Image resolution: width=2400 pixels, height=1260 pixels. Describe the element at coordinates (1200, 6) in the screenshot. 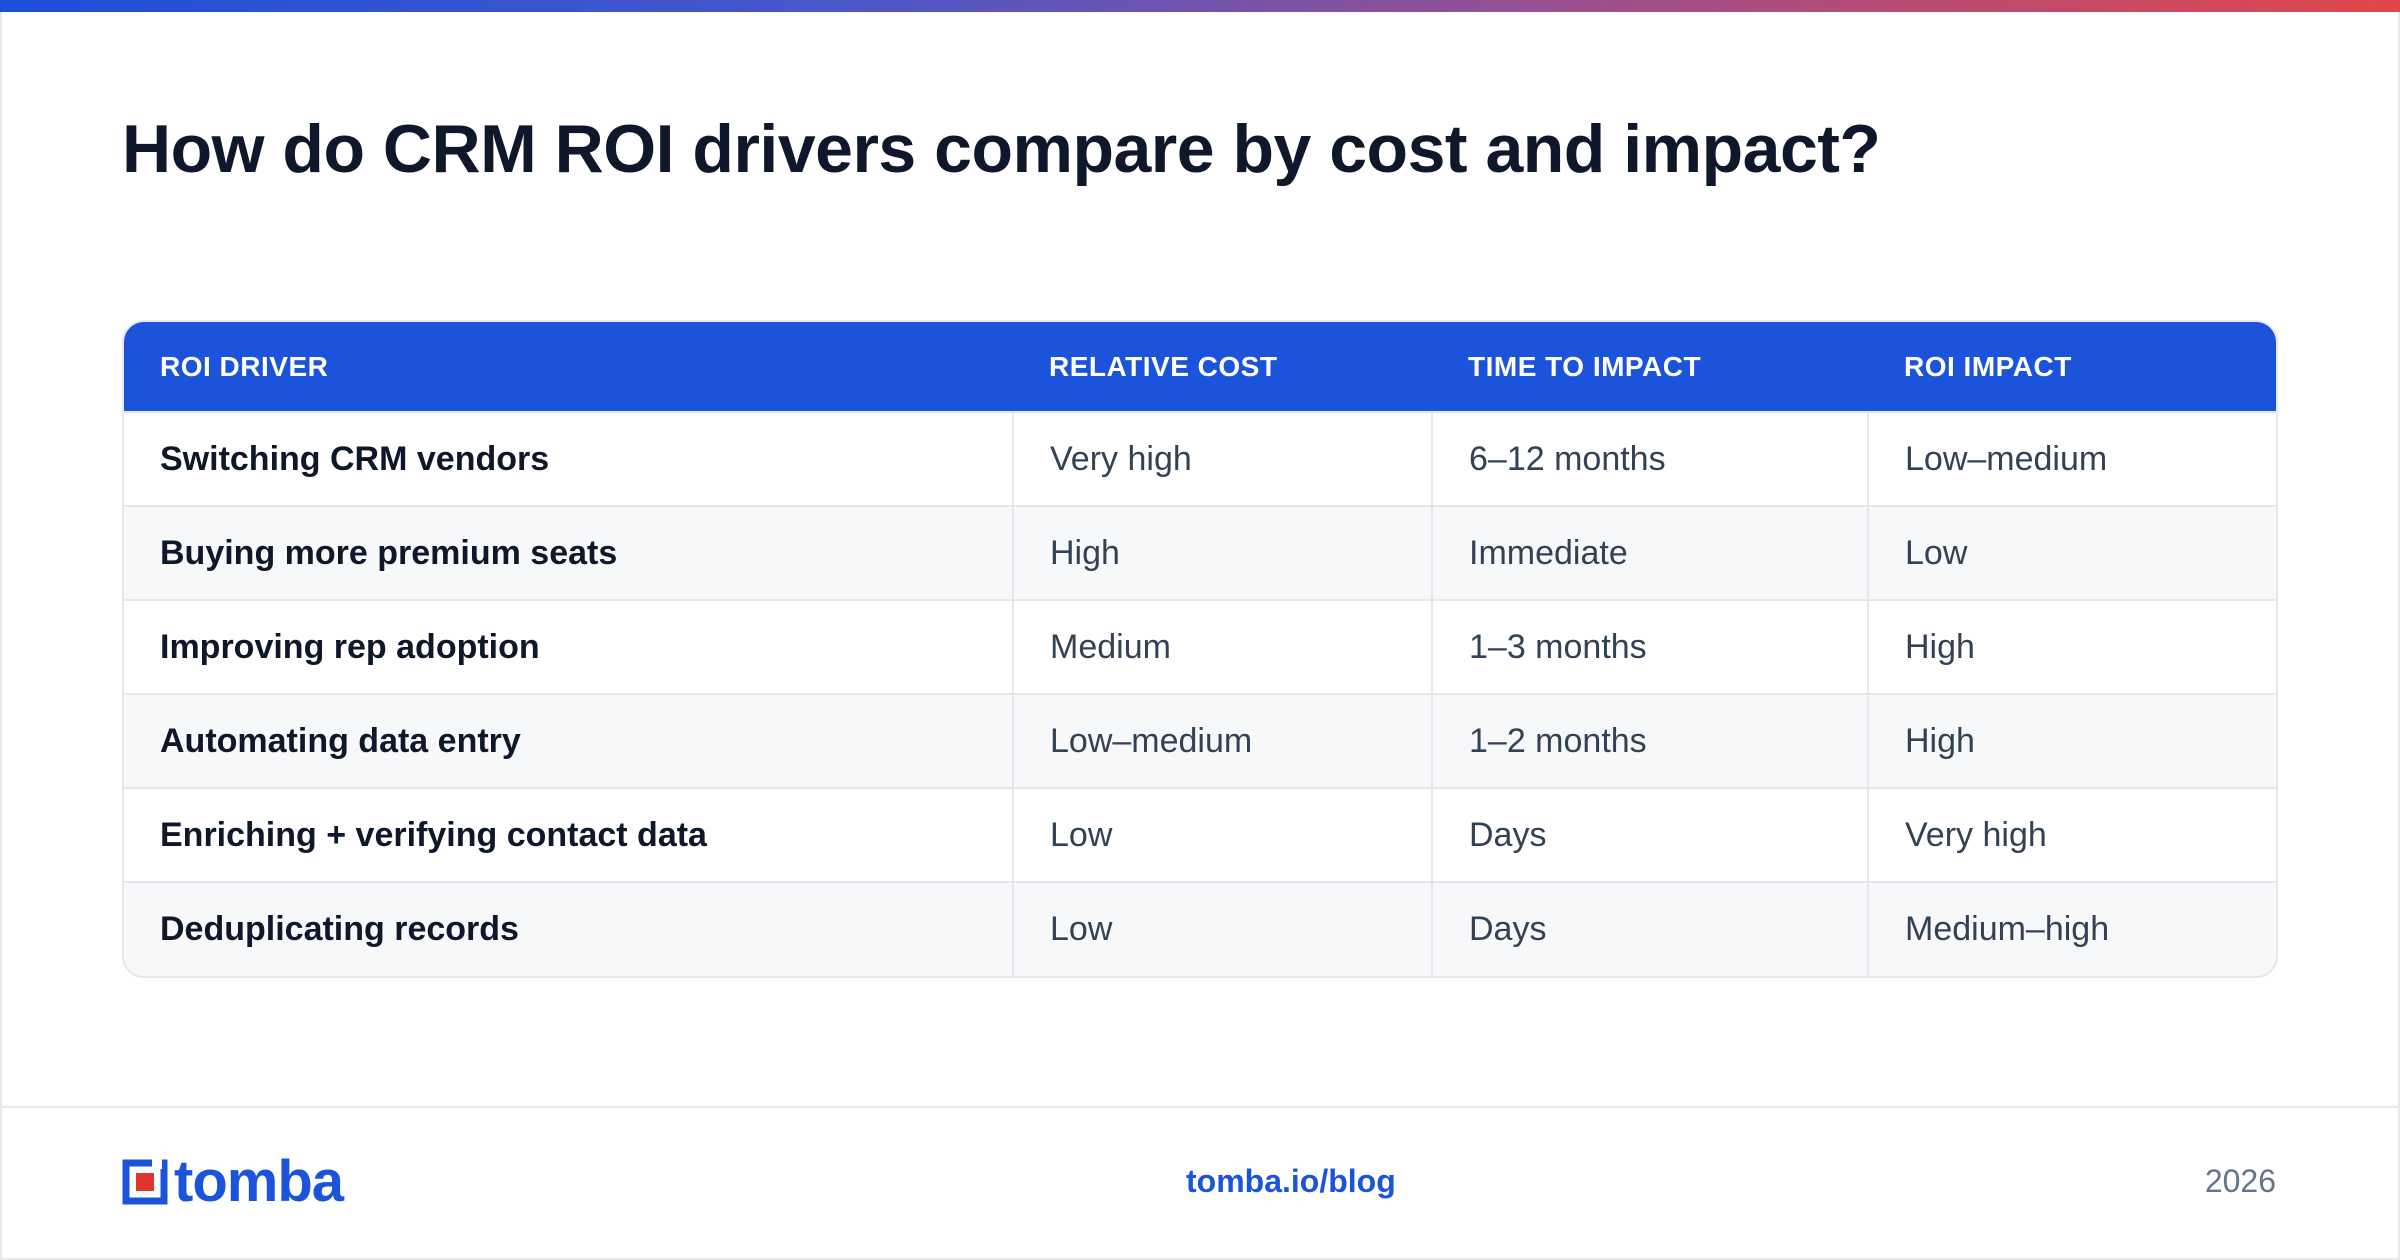

I see `gradient-top-bar` at that location.